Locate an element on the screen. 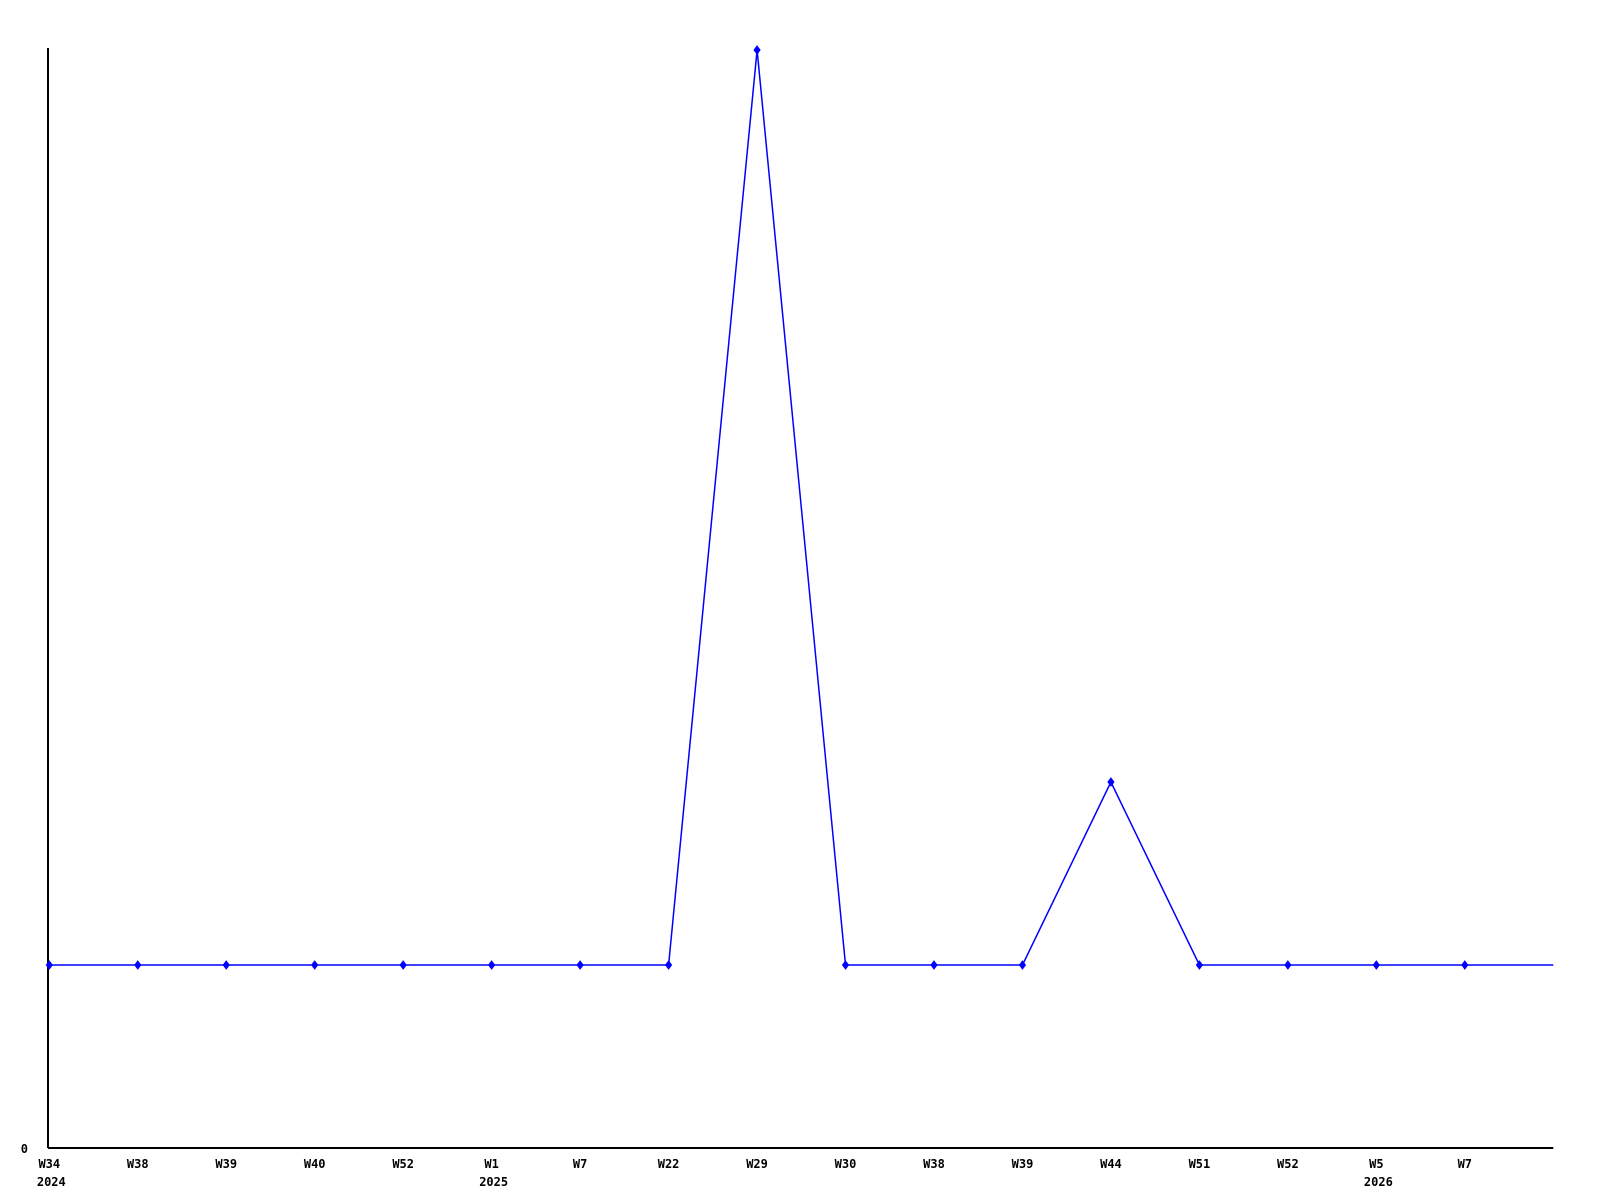  x-tick-week-label: W34 is located at coordinates (49, 1164).